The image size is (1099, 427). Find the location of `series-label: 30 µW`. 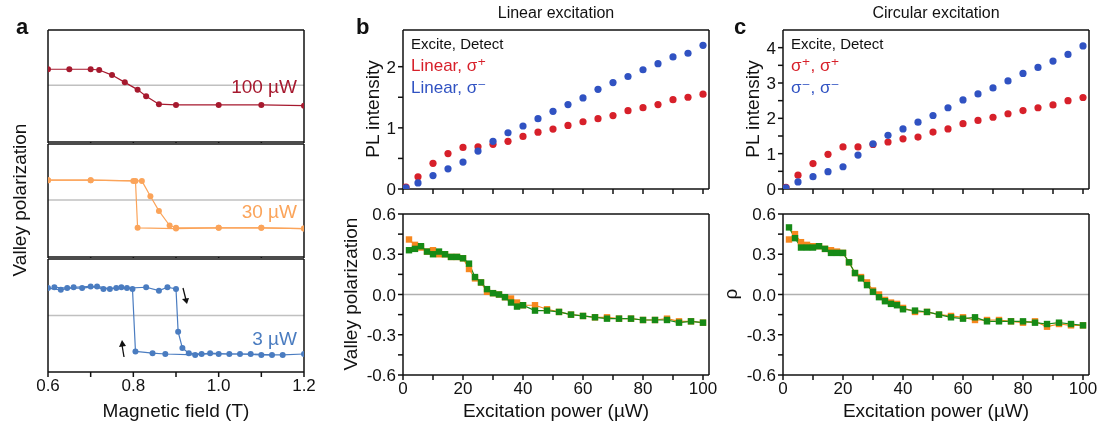

series-label: 30 µW is located at coordinates (269, 212).